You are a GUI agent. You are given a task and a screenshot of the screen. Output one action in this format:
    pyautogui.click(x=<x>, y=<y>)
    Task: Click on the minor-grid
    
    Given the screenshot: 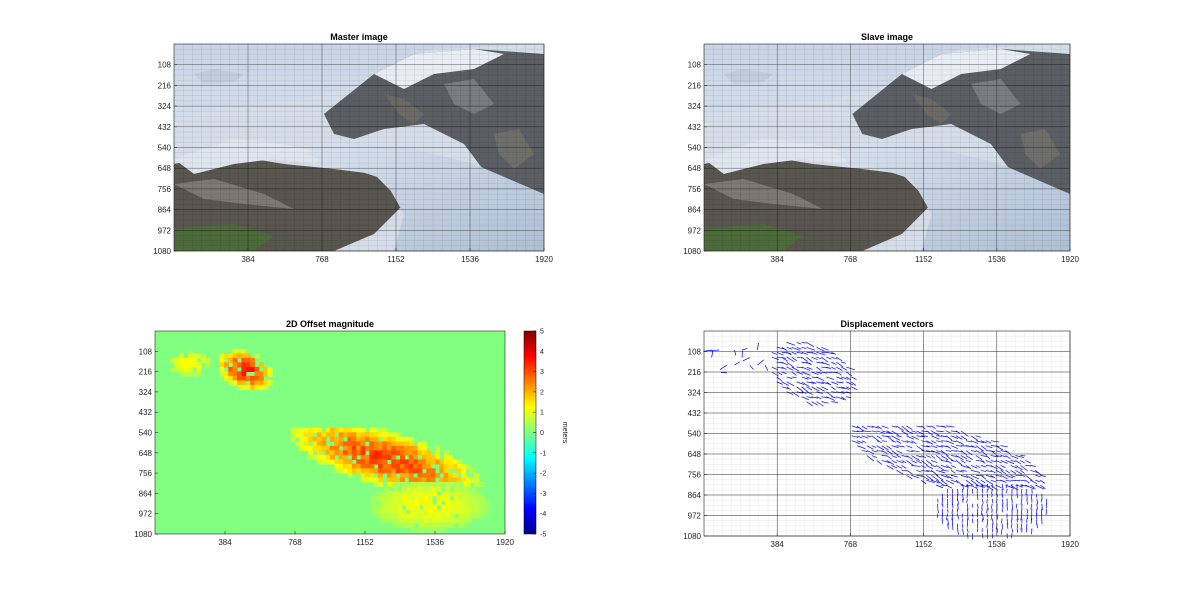 What is the action you would take?
    pyautogui.click(x=887, y=147)
    